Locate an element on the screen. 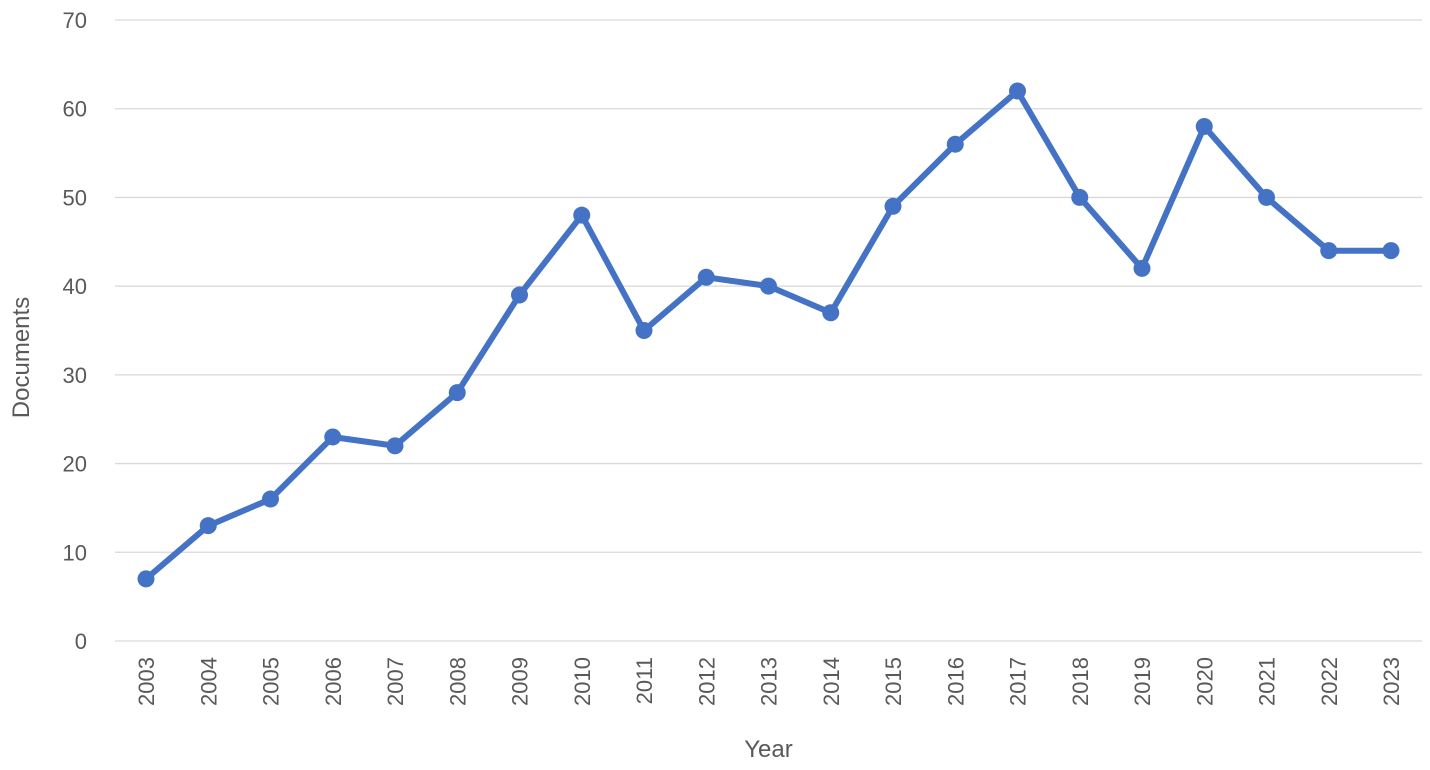 The width and height of the screenshot is (1430, 770). data-point-2004 is located at coordinates (208, 526).